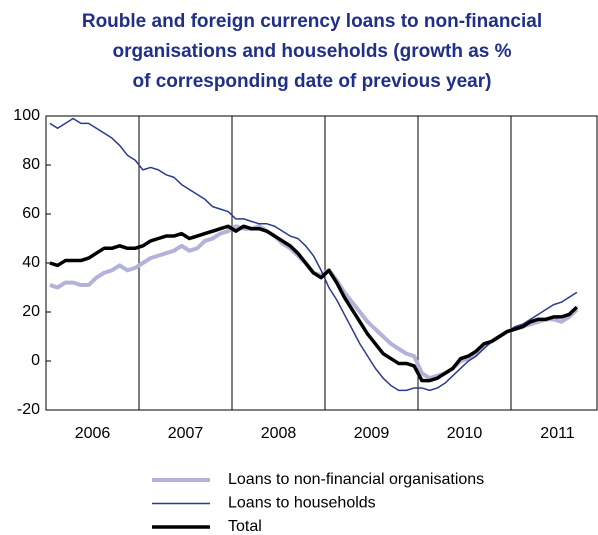  Describe the element at coordinates (31, 164) in the screenshot. I see `y-tick-label: 80` at that location.